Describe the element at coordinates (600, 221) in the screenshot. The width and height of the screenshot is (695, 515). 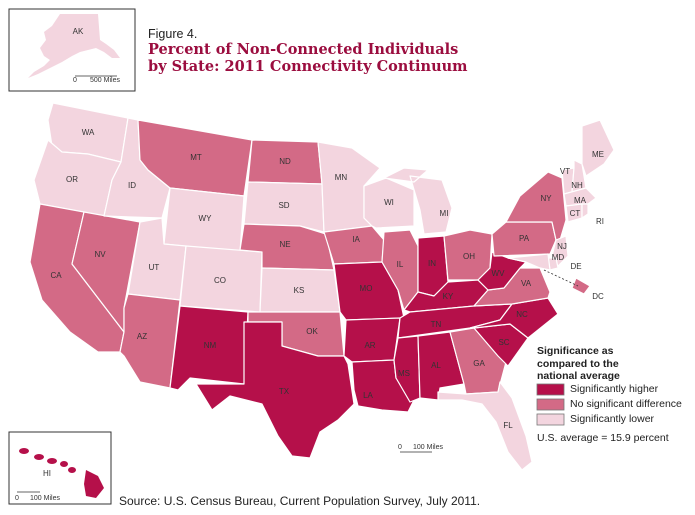
I see `state-label-RI: RI` at that location.